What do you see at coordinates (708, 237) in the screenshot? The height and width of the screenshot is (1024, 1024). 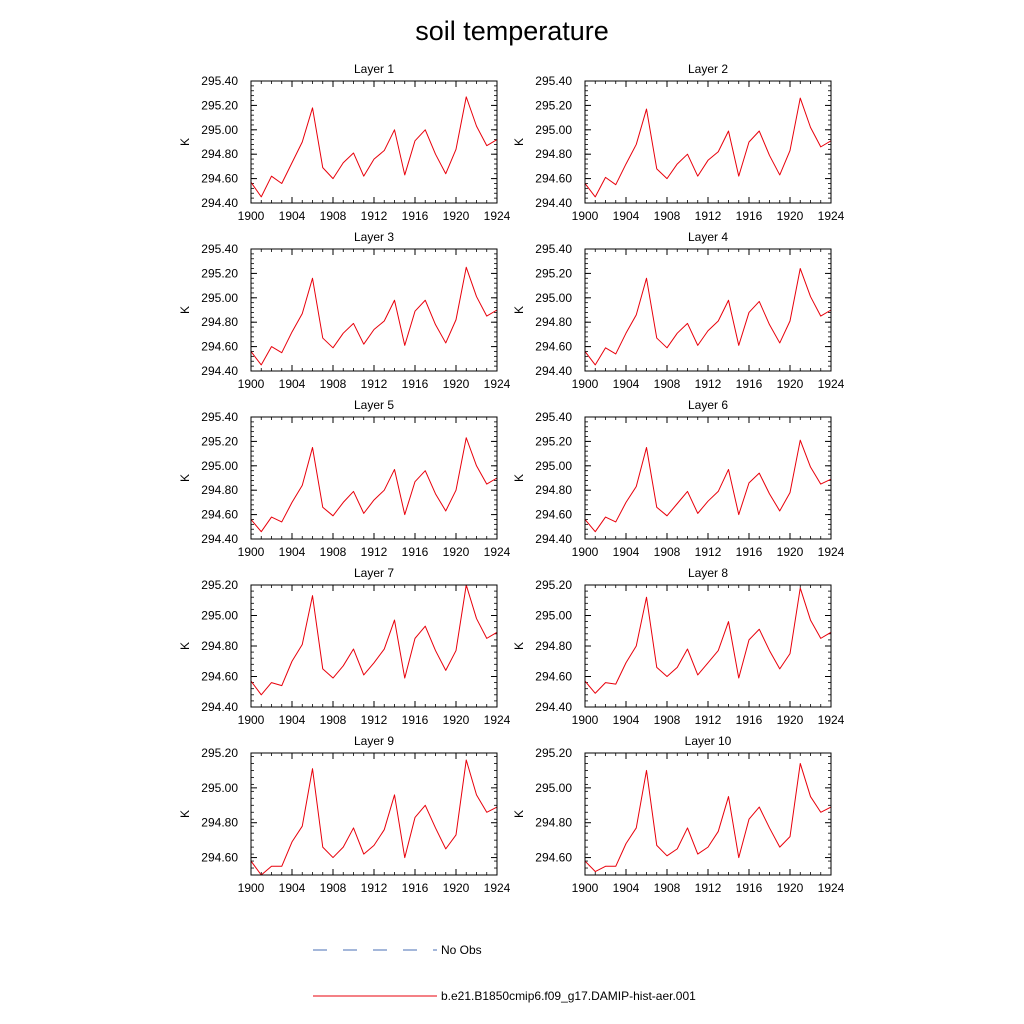 I see `panel-title: Layer 4` at bounding box center [708, 237].